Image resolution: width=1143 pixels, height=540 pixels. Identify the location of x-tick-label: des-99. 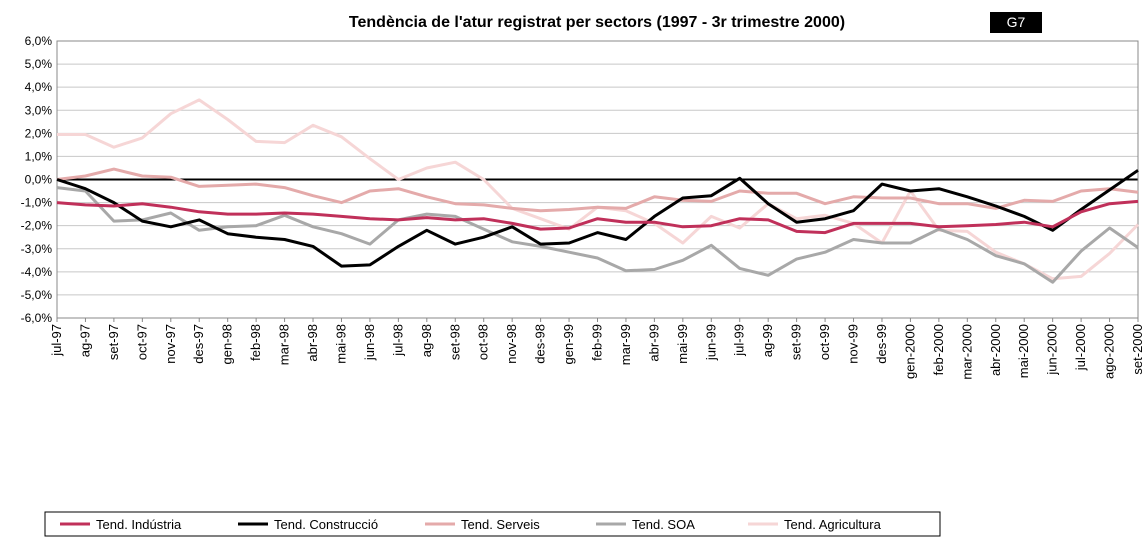
(881, 344).